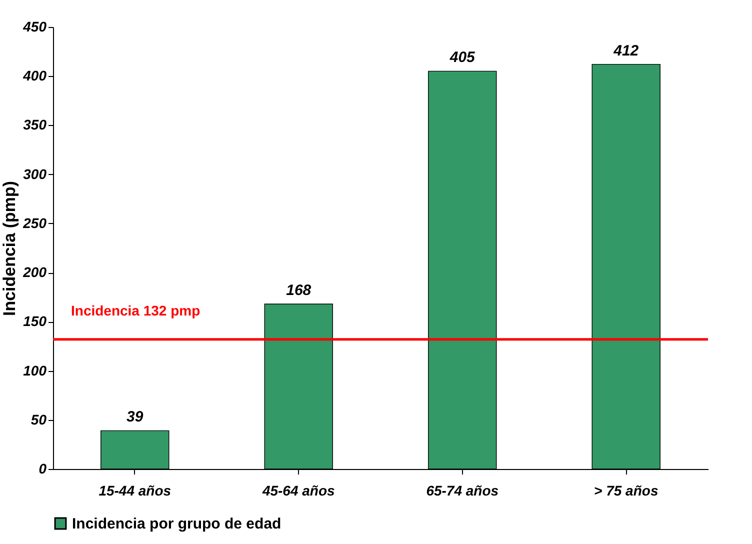  Describe the element at coordinates (34, 26) in the screenshot. I see `y-tick-label: 450` at that location.